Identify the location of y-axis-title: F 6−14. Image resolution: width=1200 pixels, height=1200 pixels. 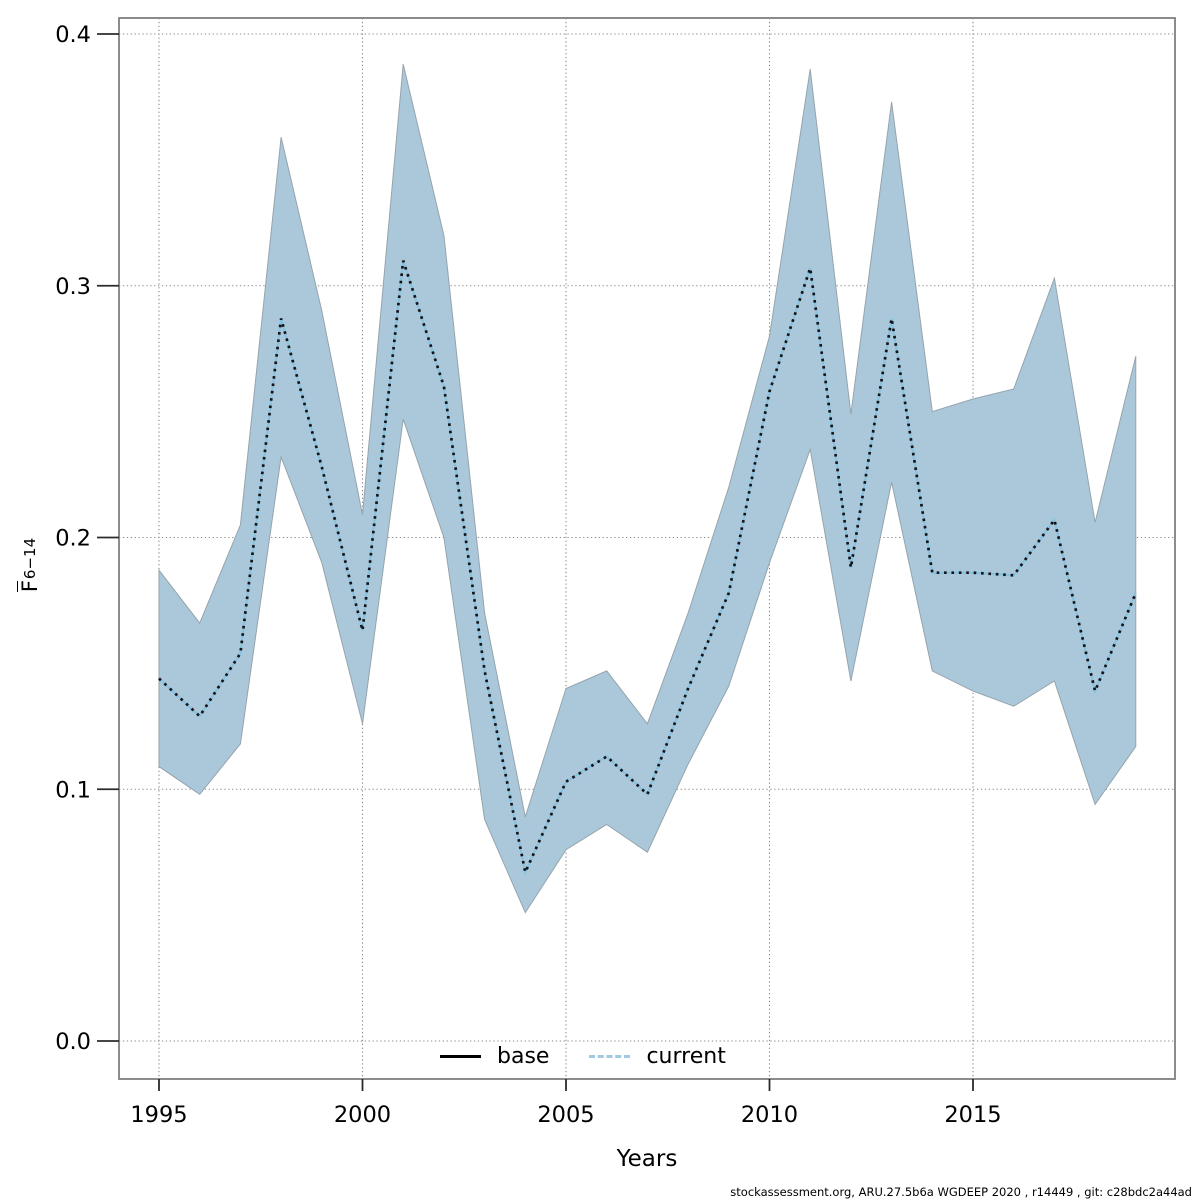
(30, 565).